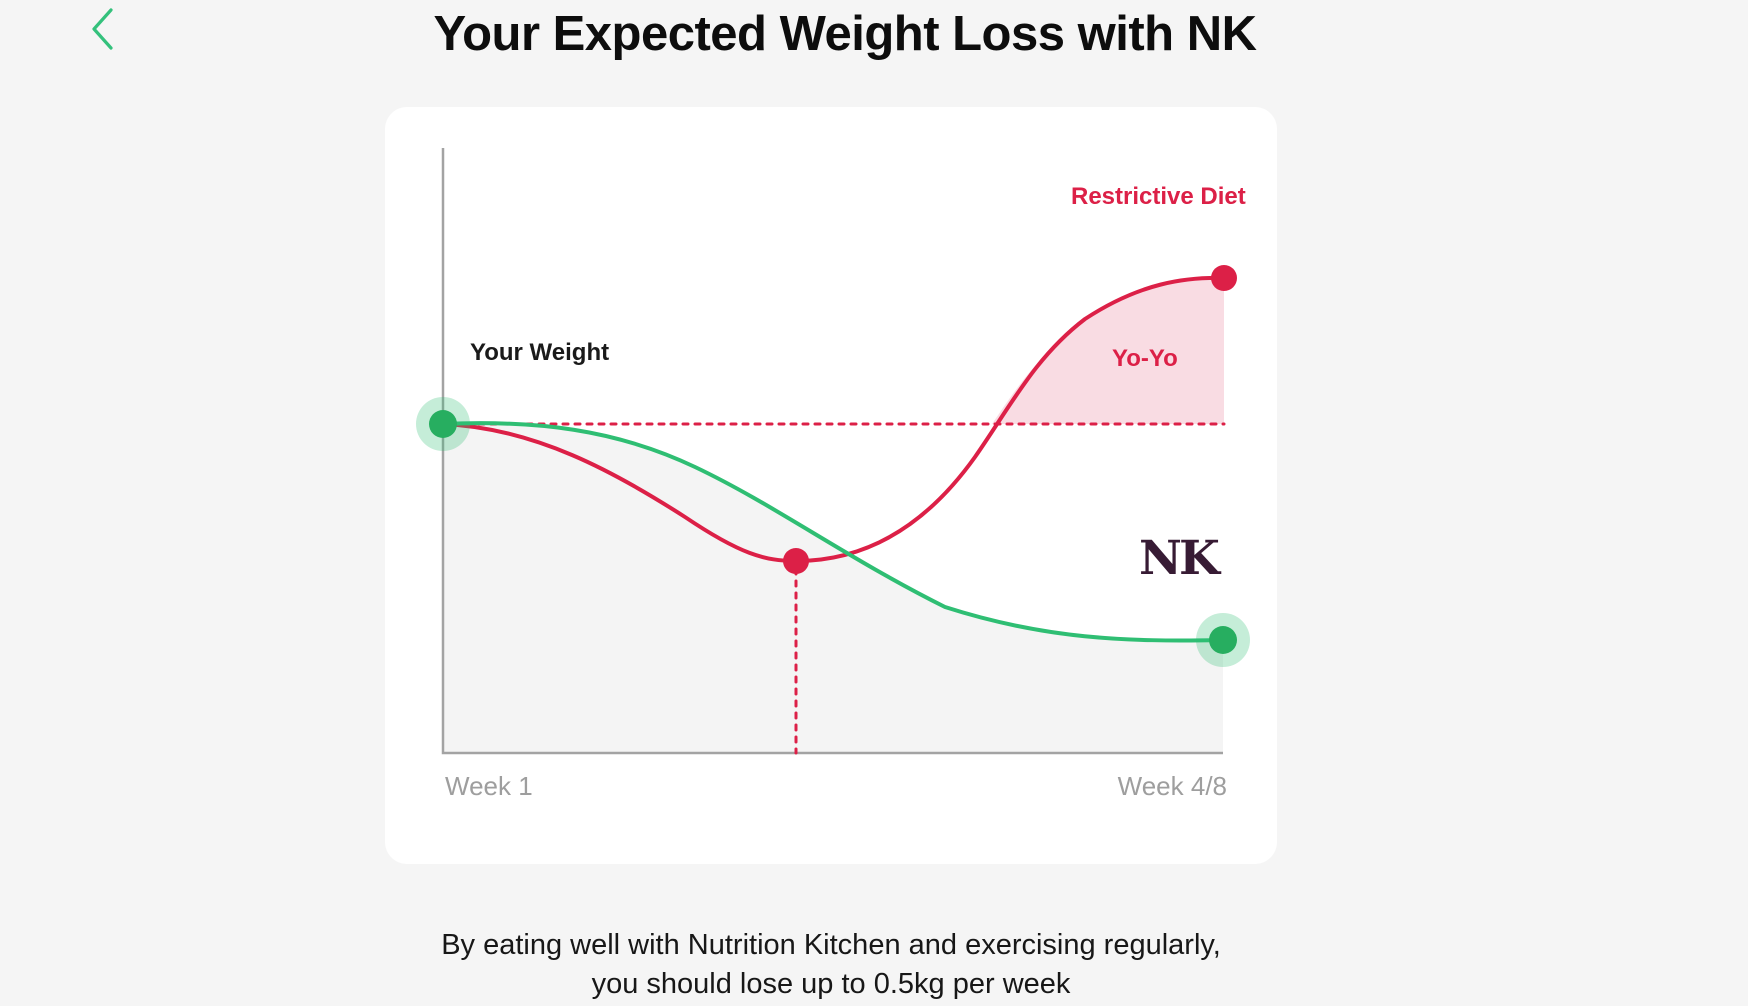 This screenshot has height=1006, width=1748. I want to click on caption-line-2: you should lose up to 0.5kg per week, so click(831, 984).